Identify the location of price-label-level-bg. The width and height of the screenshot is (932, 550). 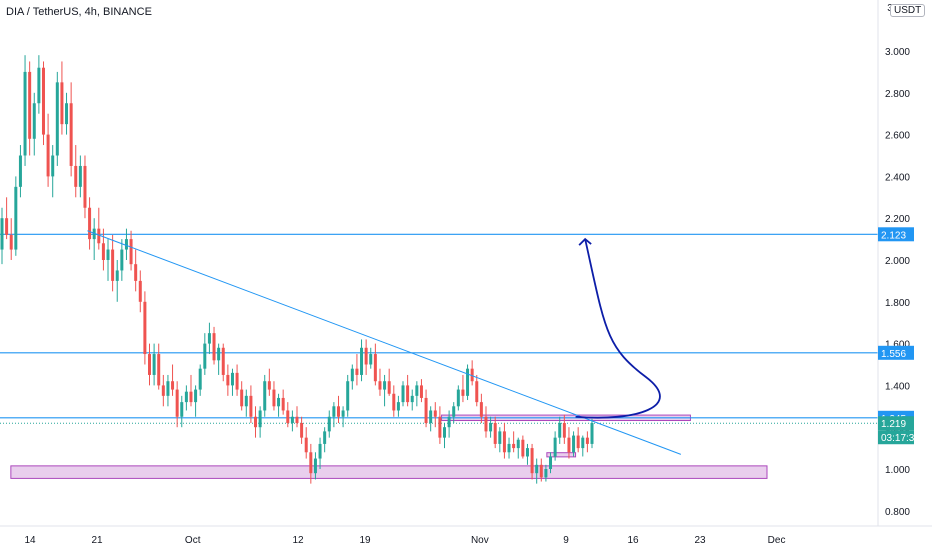
(896, 234).